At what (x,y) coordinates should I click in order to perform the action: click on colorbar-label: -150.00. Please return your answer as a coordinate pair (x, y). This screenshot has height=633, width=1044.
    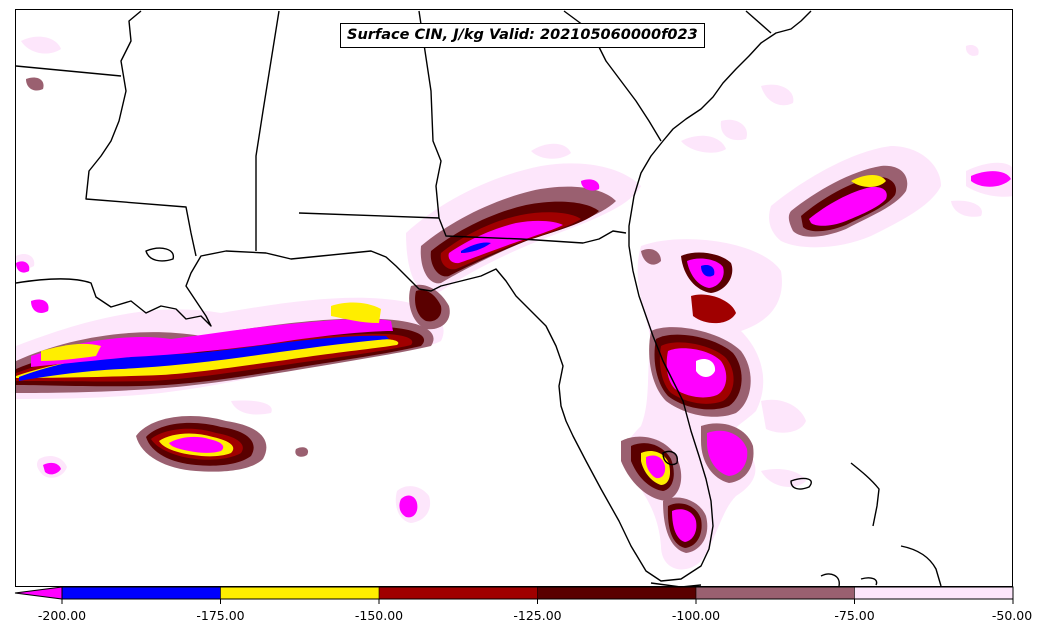
    Looking at the image, I should click on (379, 615).